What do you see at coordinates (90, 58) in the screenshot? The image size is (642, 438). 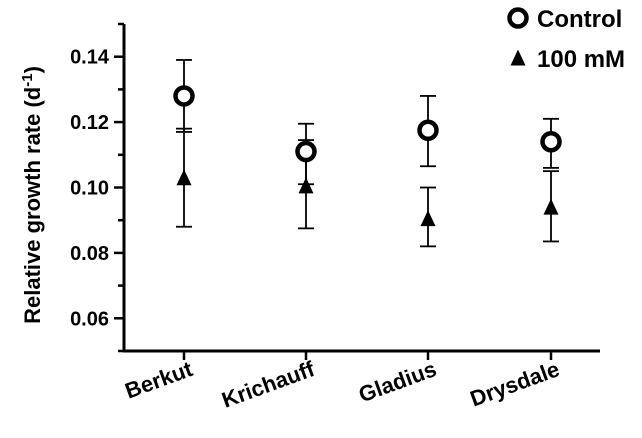 I see `y-tick-label: 0.14` at bounding box center [90, 58].